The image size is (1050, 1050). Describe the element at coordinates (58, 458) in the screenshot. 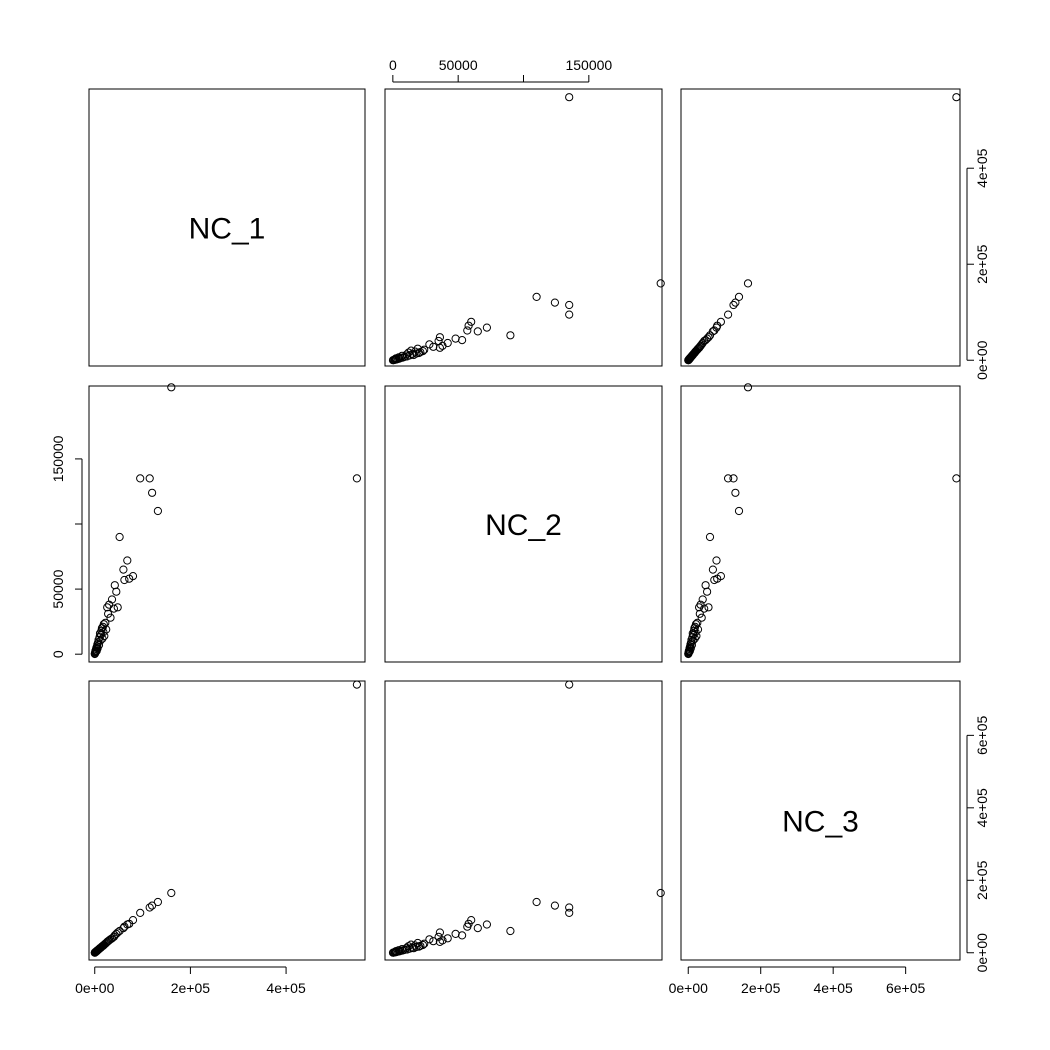

I see `tick-label-left-NC_2: 150000` at that location.